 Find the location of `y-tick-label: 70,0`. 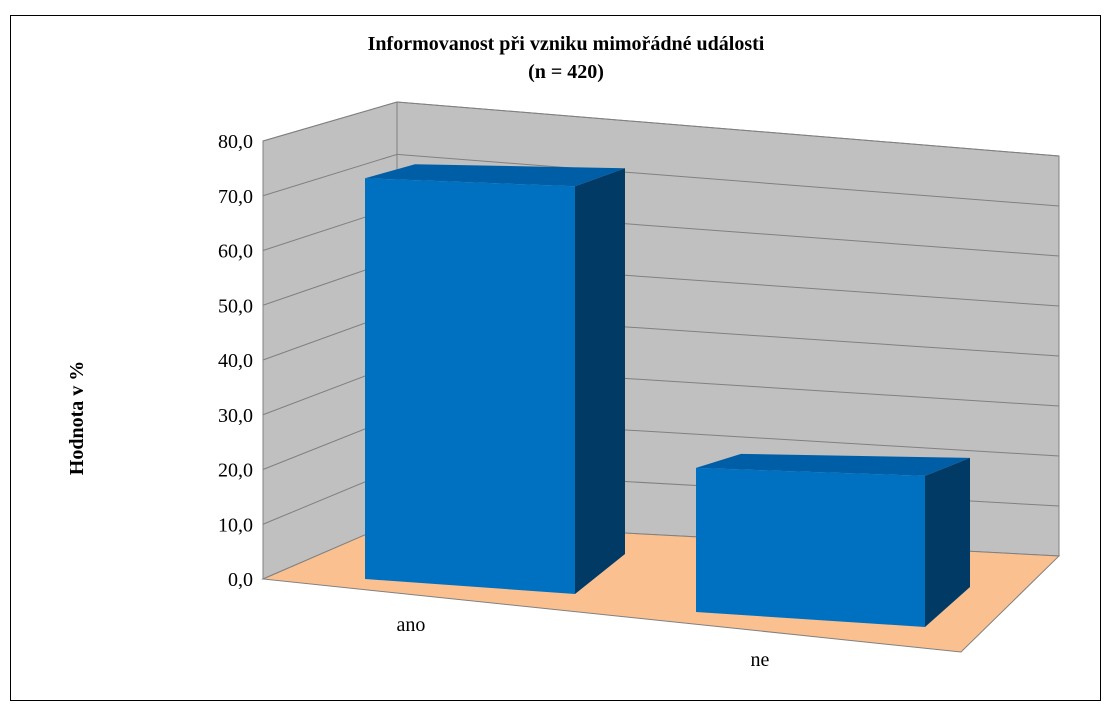

y-tick-label: 70,0 is located at coordinates (235, 197).